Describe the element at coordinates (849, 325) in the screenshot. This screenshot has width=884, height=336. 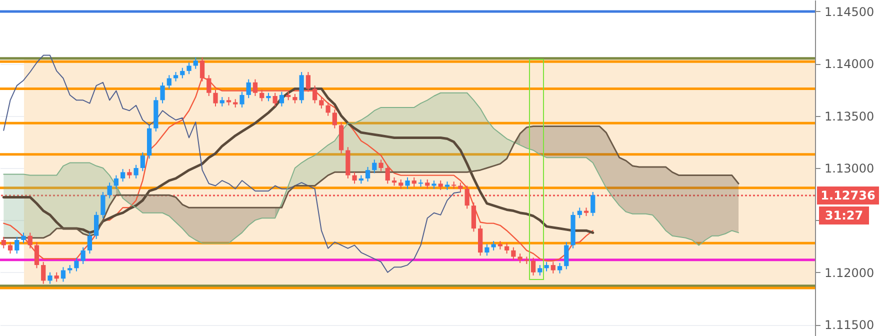
I see `y-tick-label: 1.11500` at that location.